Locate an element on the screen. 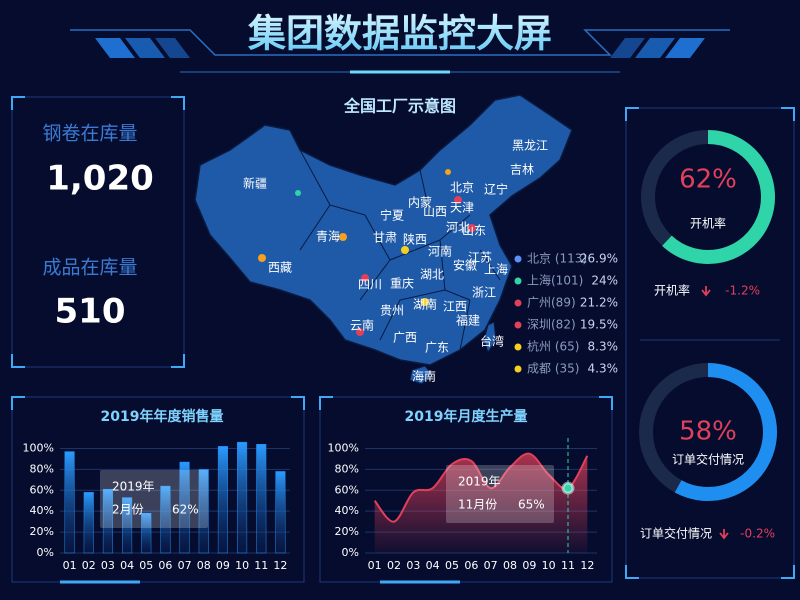 This screenshot has height=600, width=800. chart-title: 2019年月度生产量 is located at coordinates (466, 416).